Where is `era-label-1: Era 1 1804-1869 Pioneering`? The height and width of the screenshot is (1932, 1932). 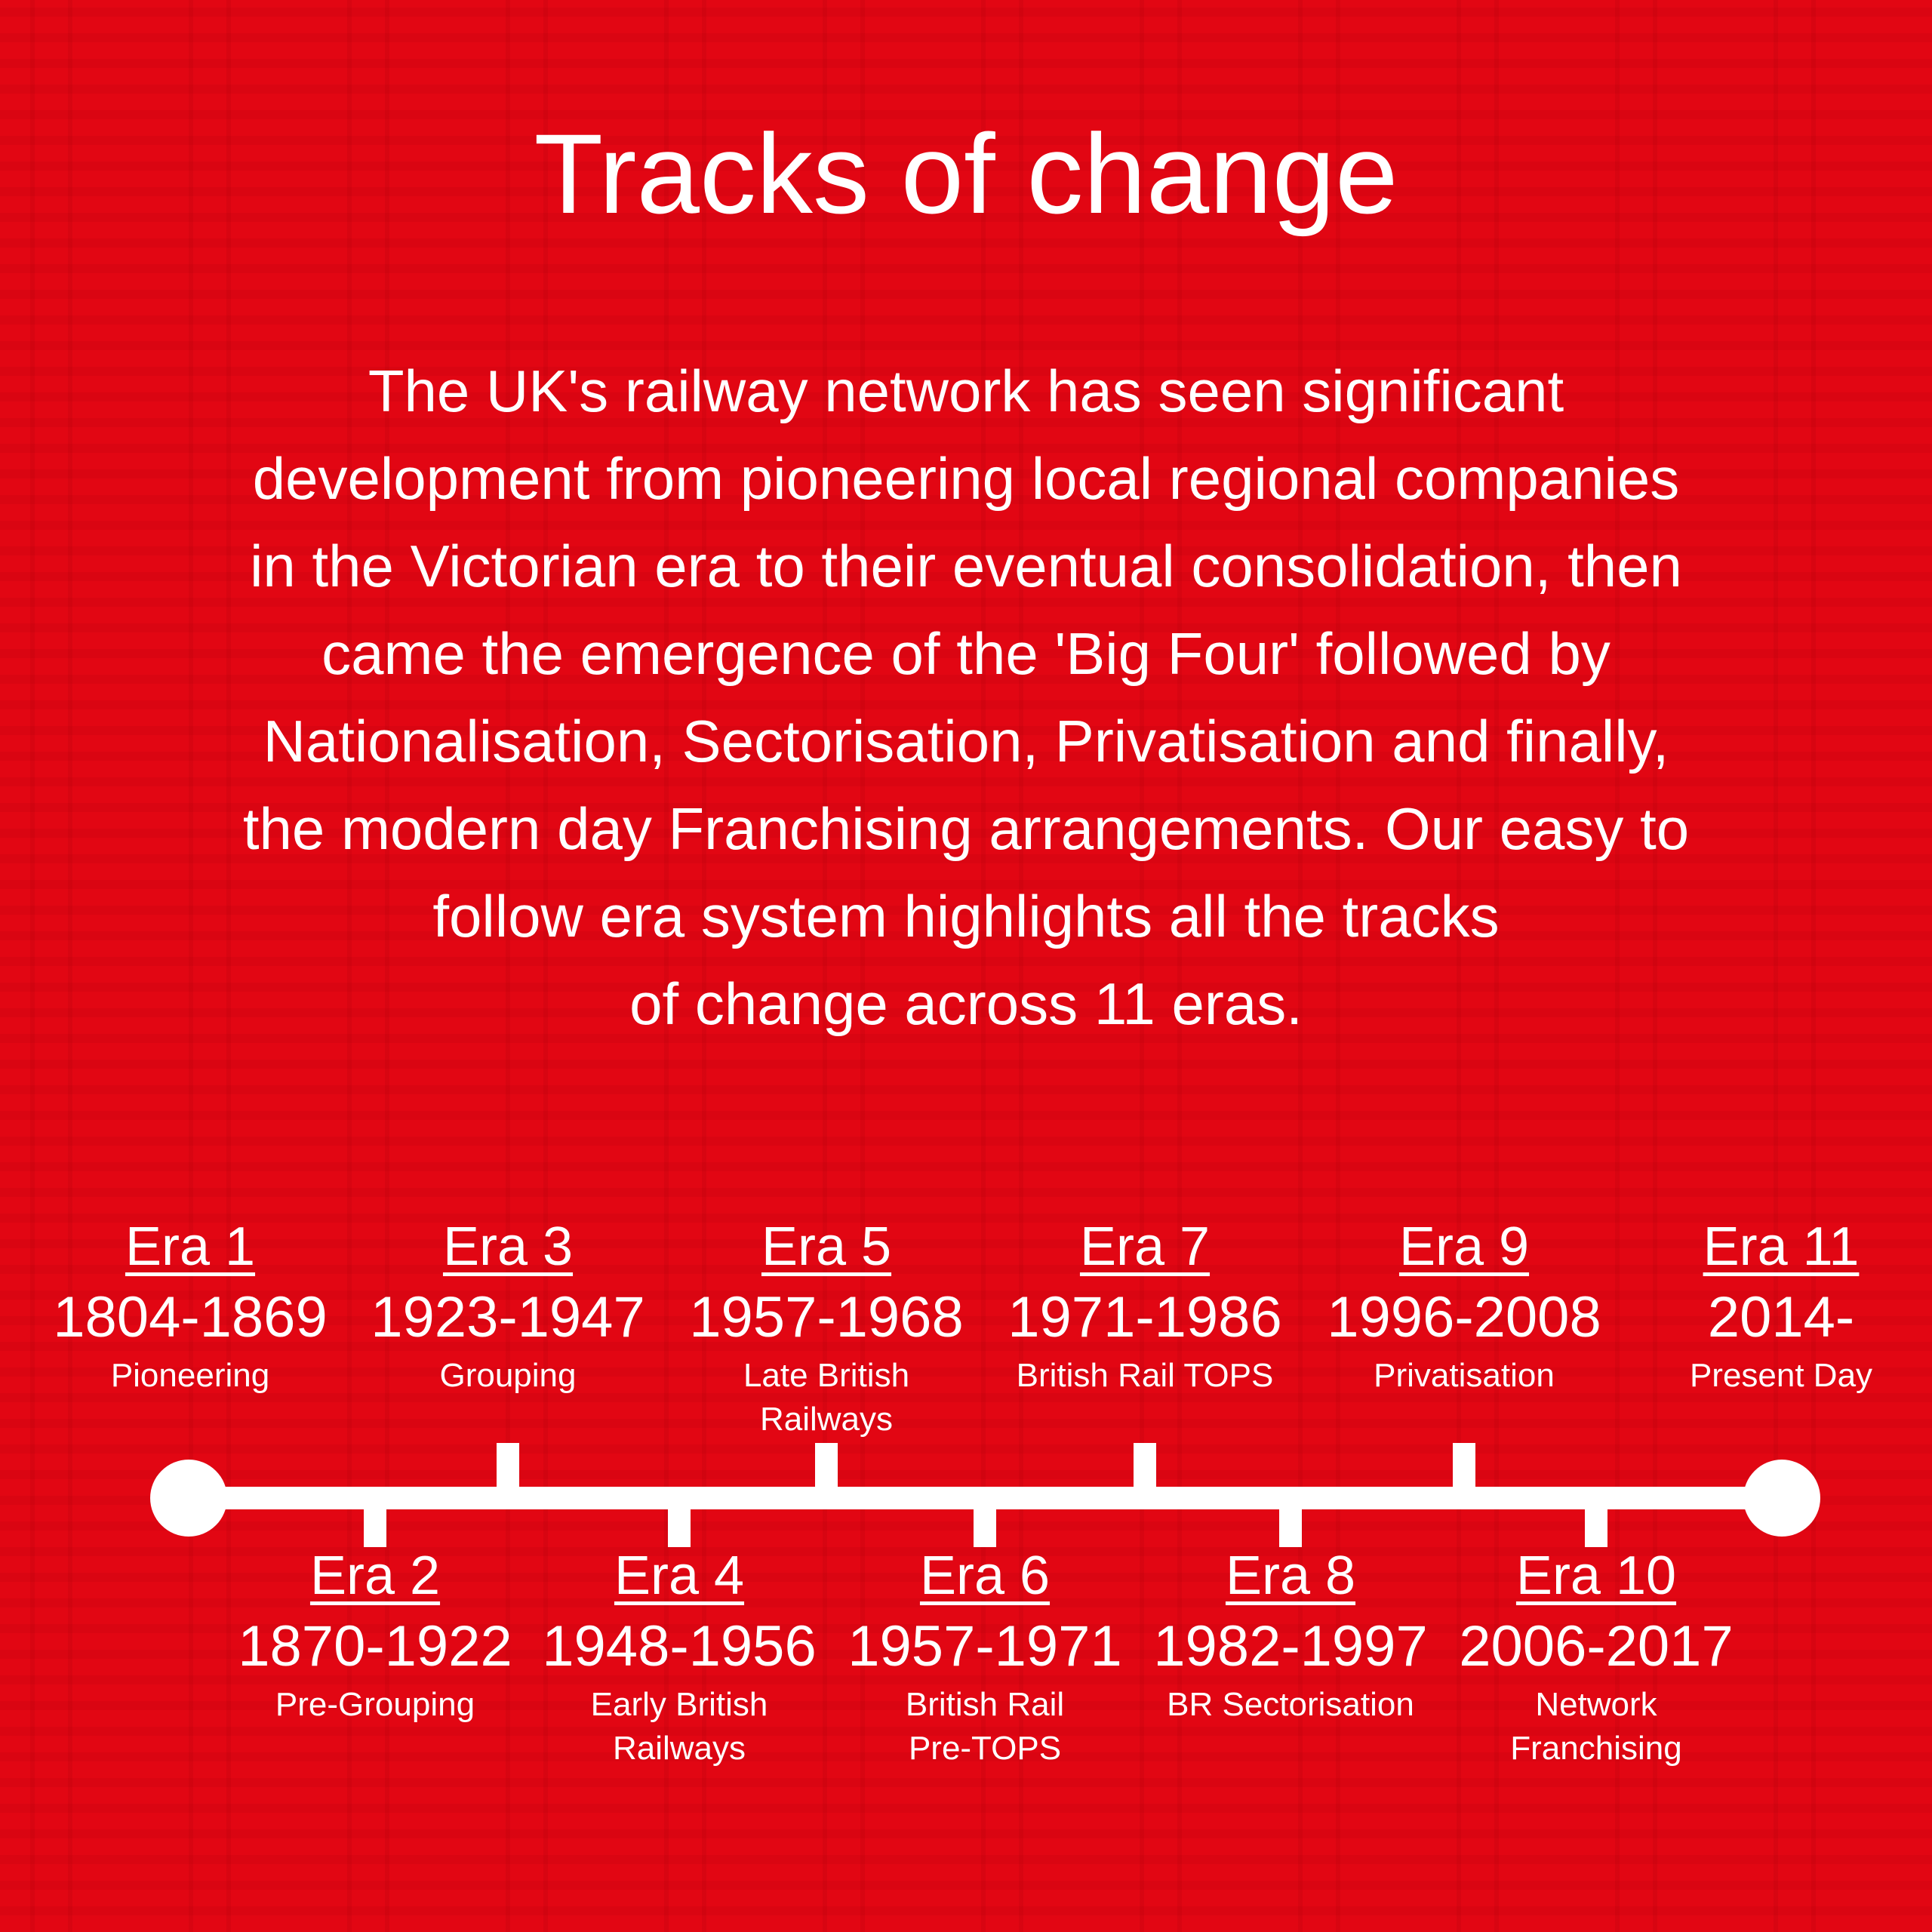
era-label-1: Era 1 1804-1869 Pioneering is located at coordinates (190, 1307).